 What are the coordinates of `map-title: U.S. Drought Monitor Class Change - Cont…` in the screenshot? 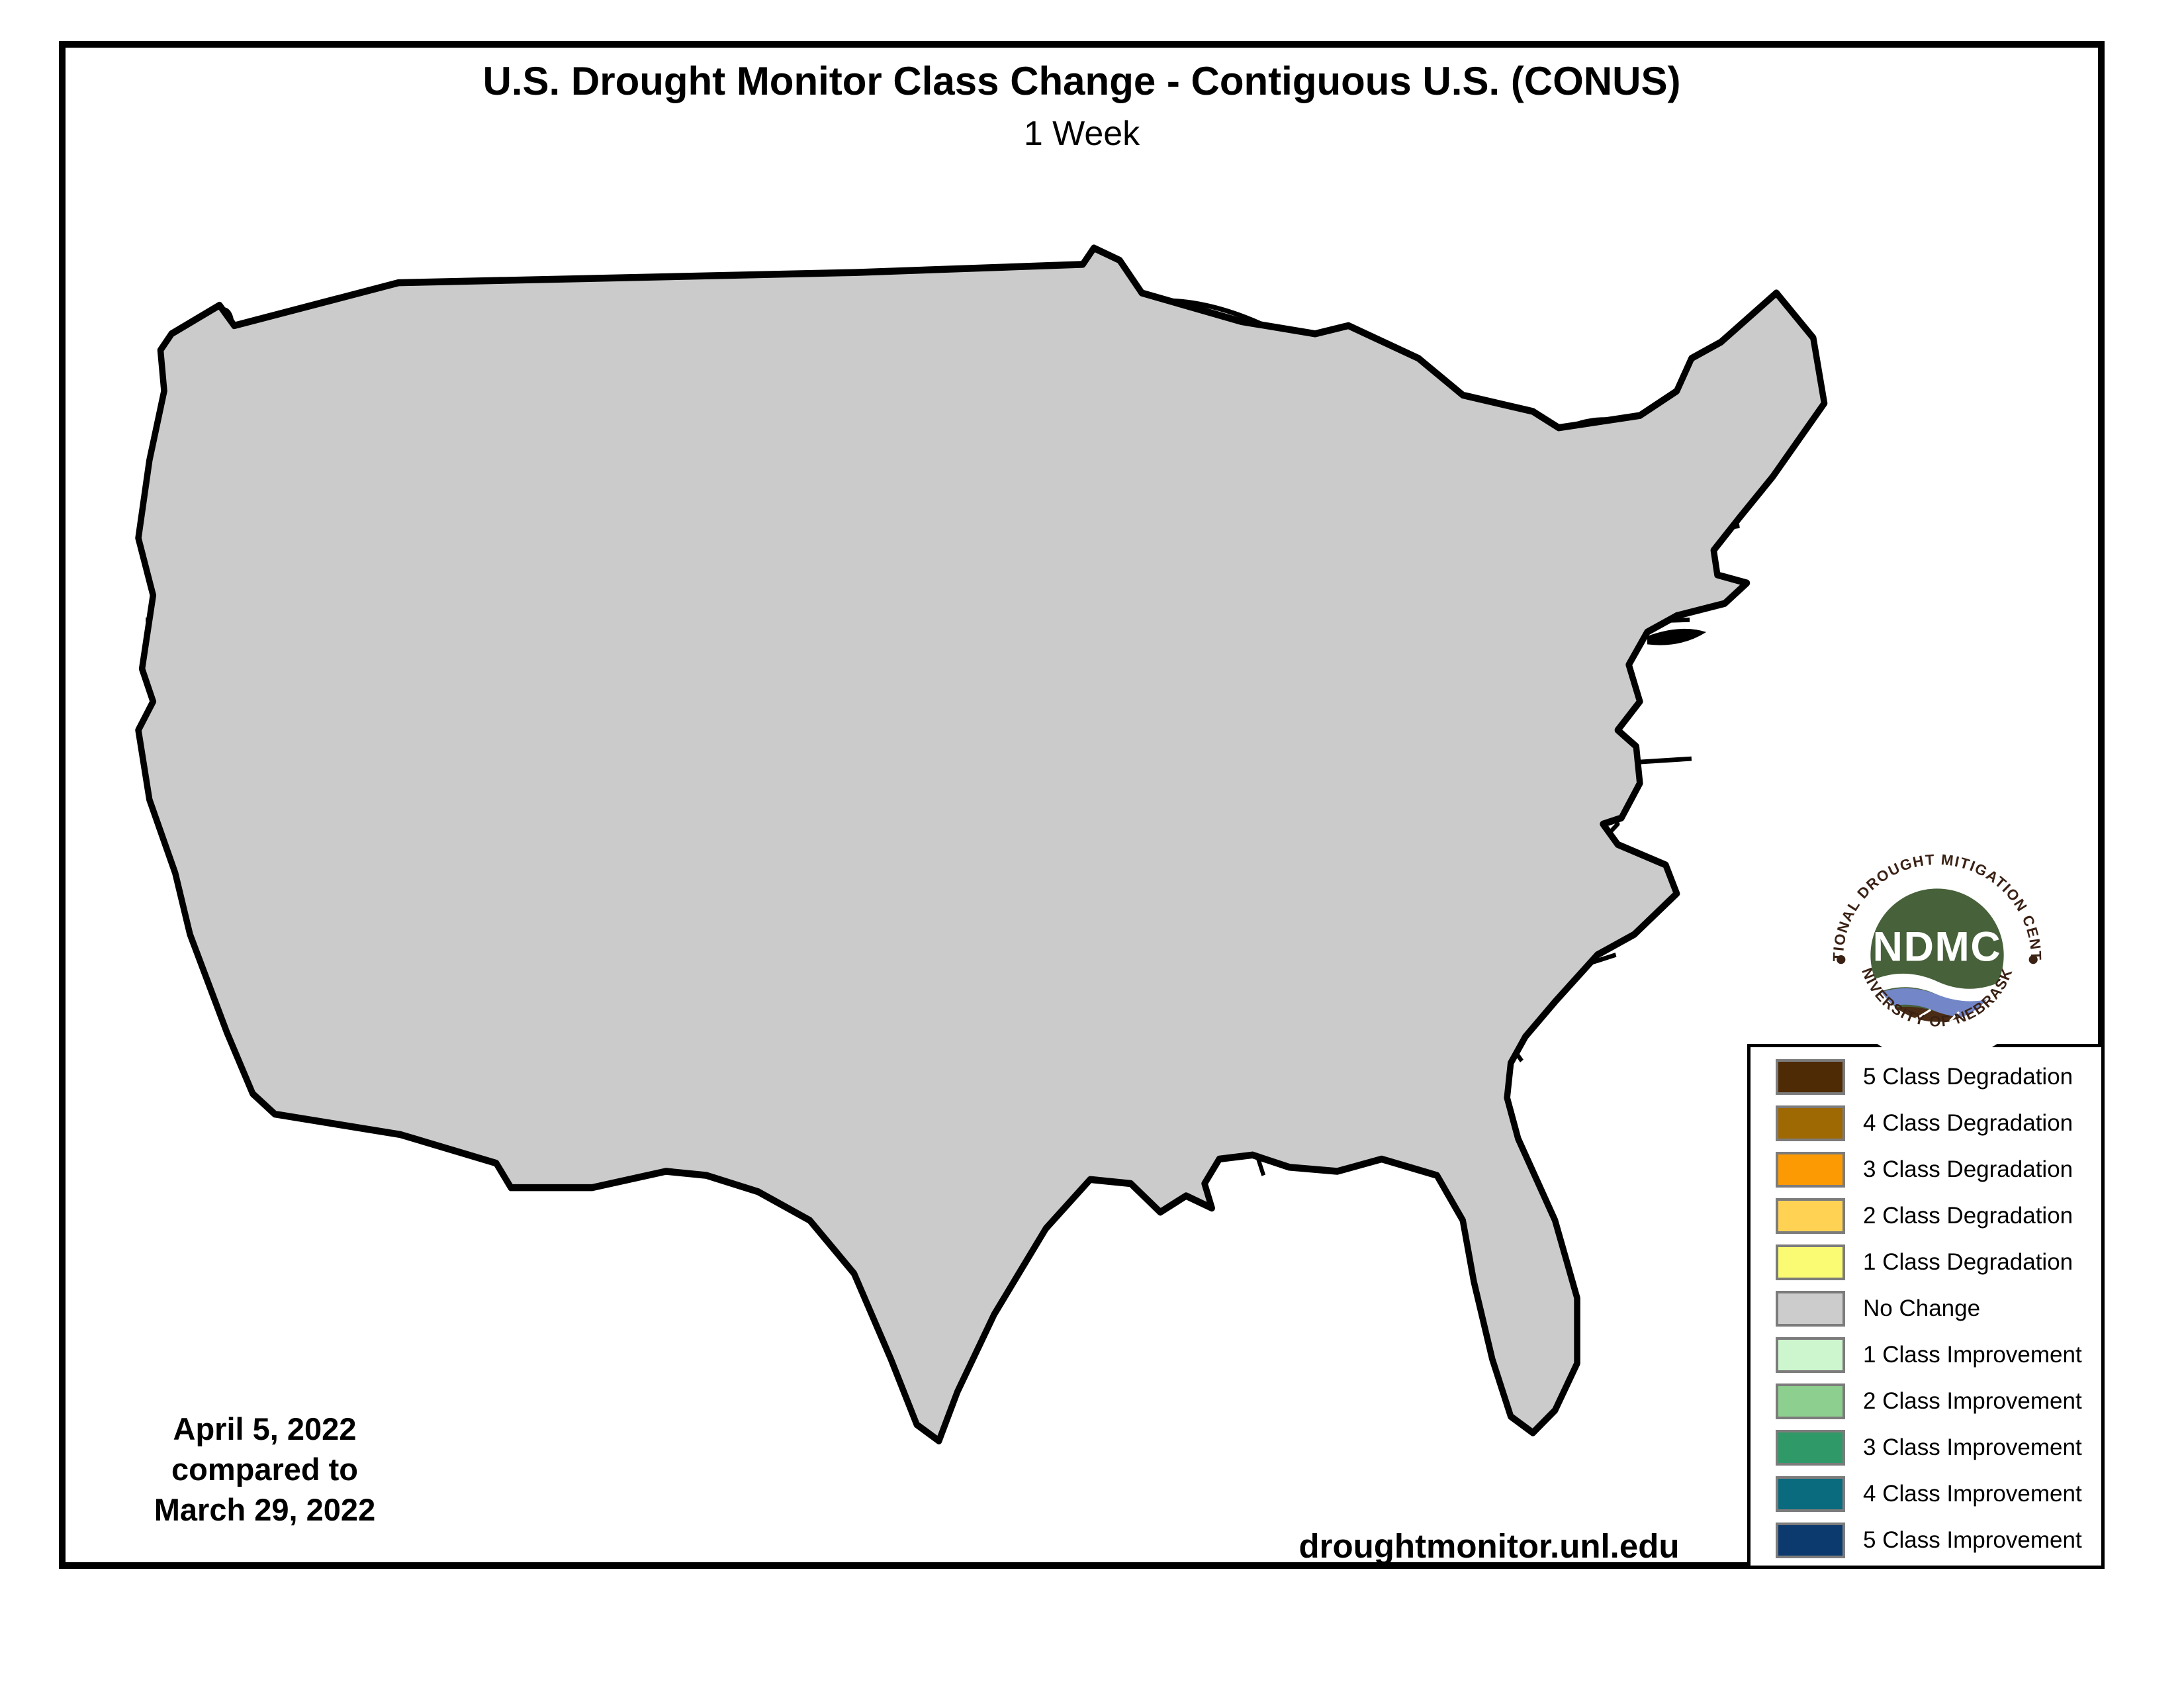 It's located at (1081, 81).